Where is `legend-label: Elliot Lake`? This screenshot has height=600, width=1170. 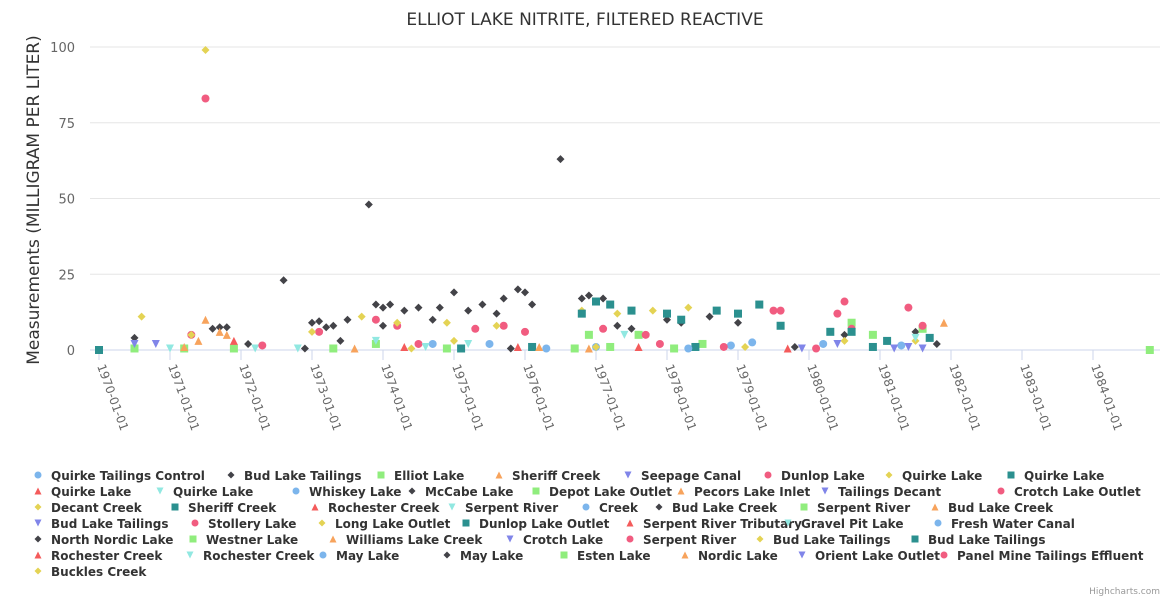
legend-label: Elliot Lake is located at coordinates (429, 476).